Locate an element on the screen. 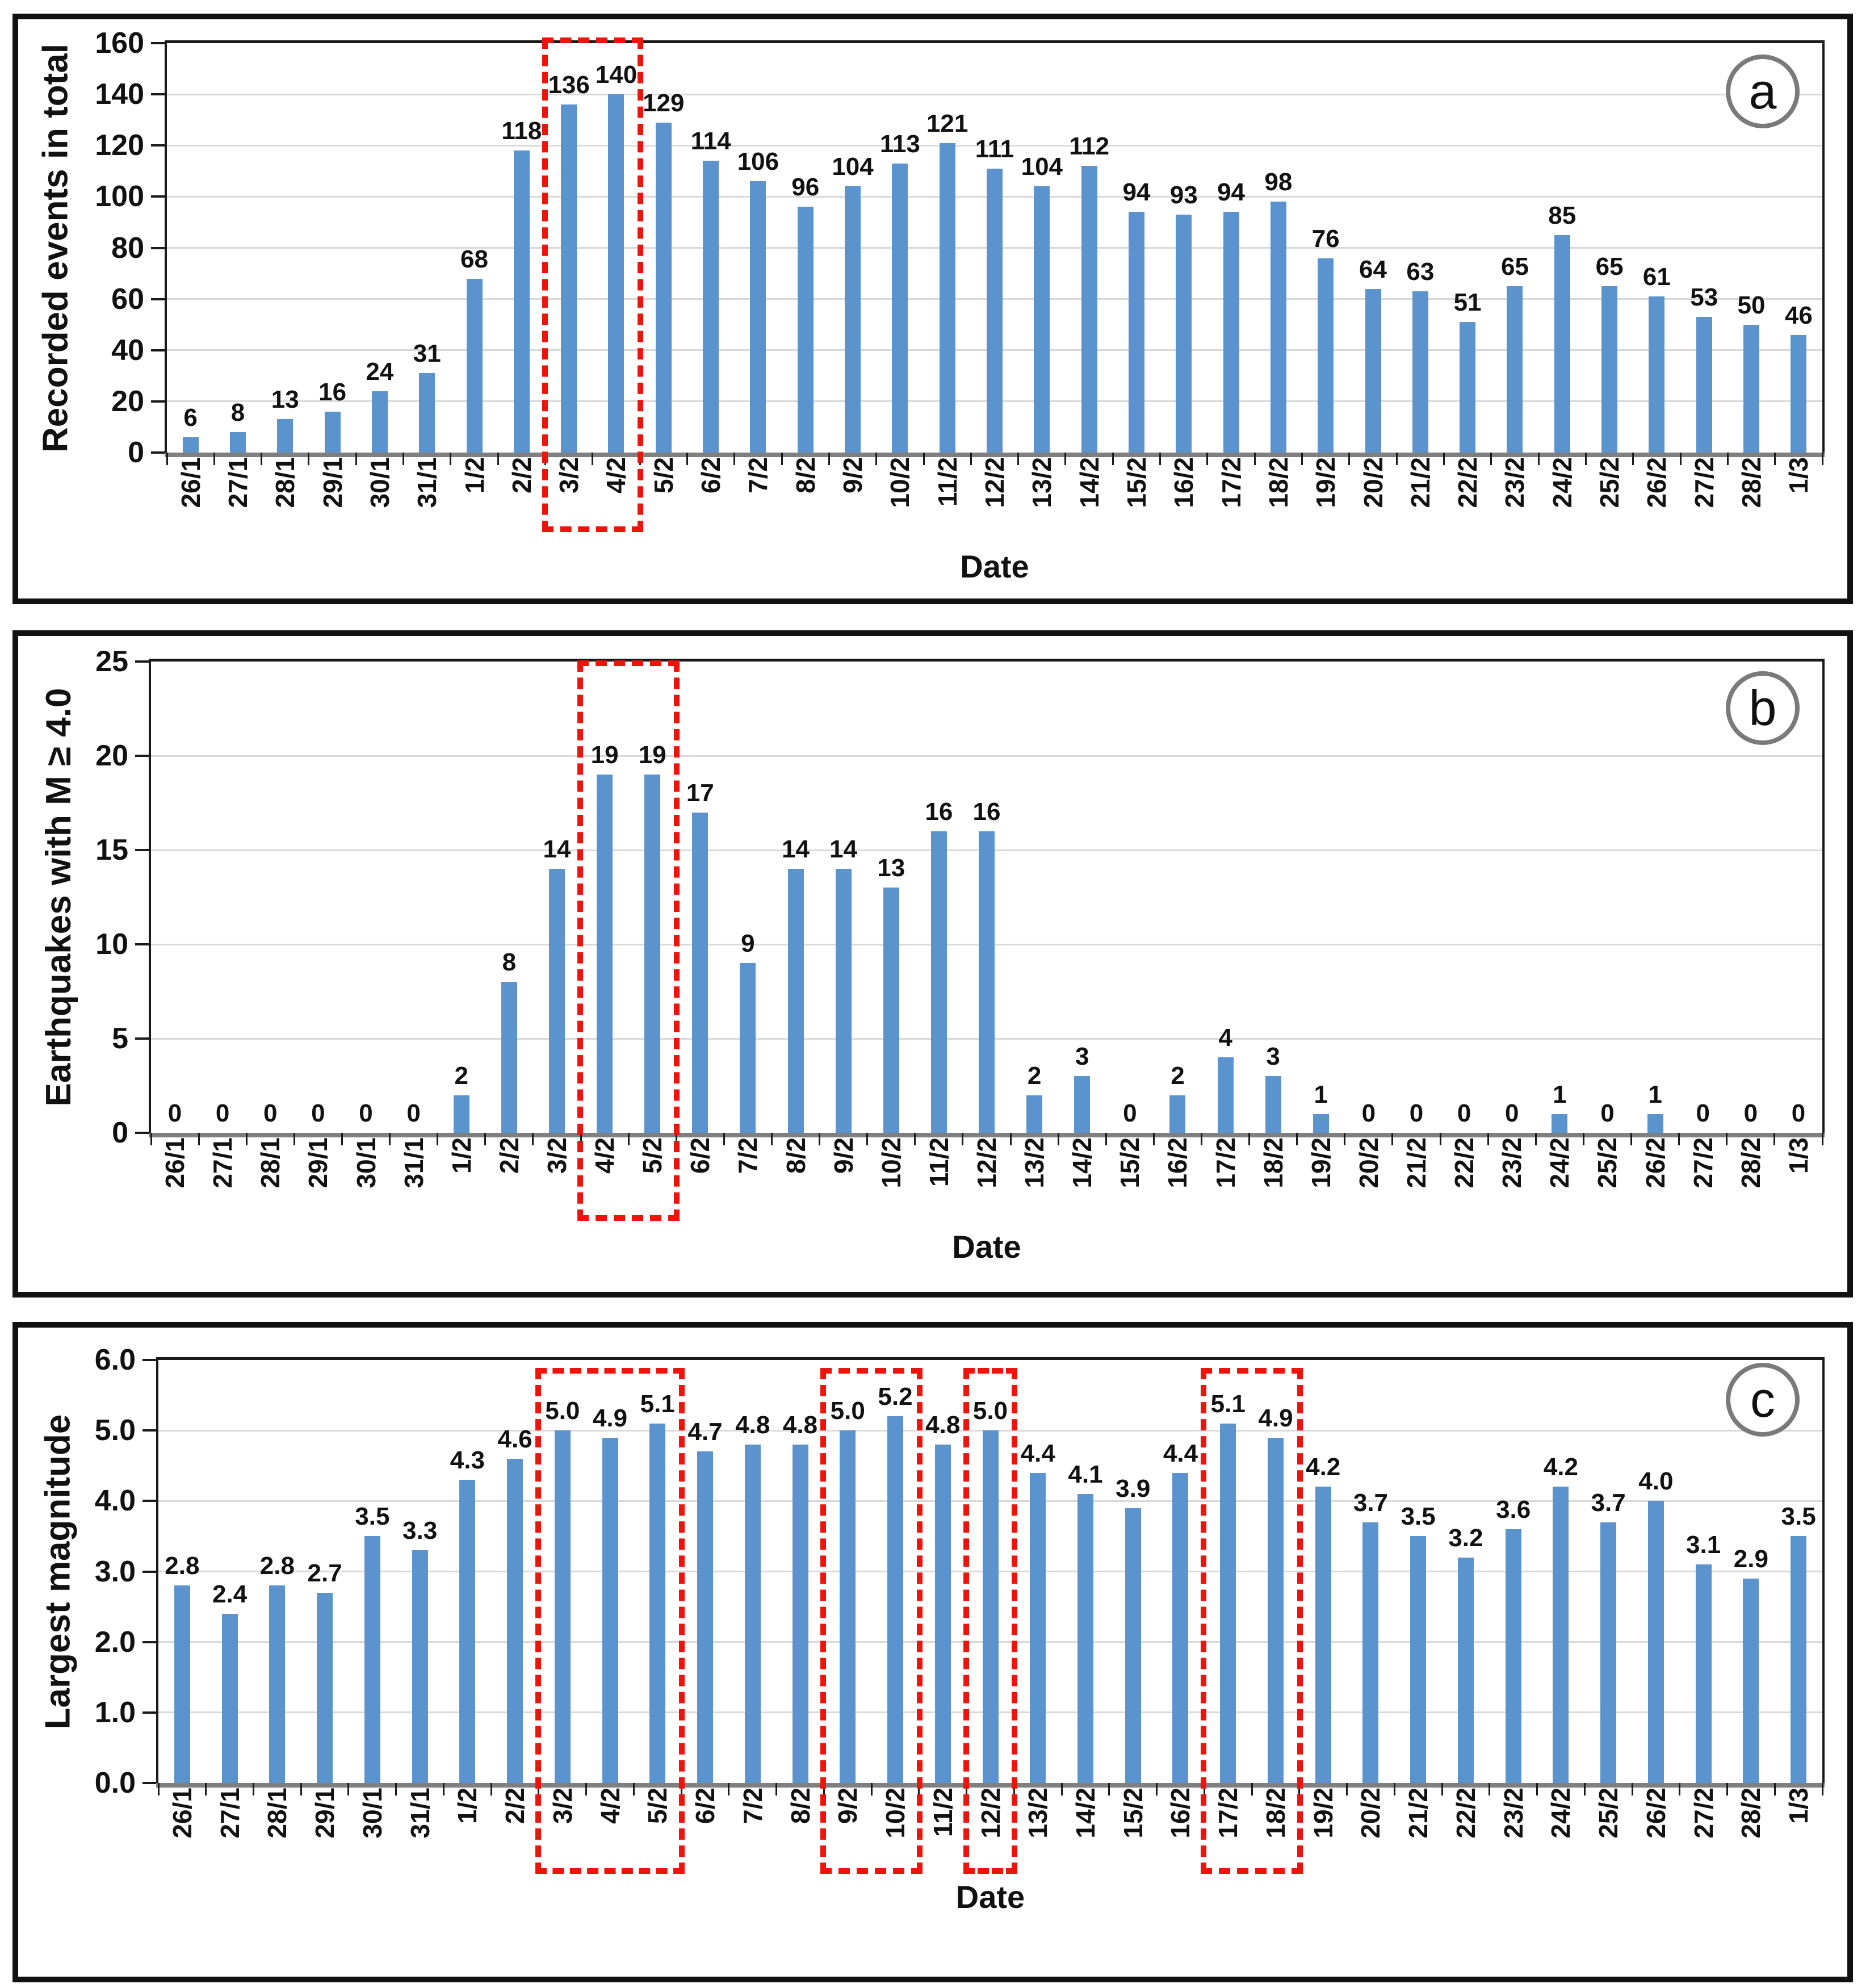  gridline is located at coordinates (987, 756).